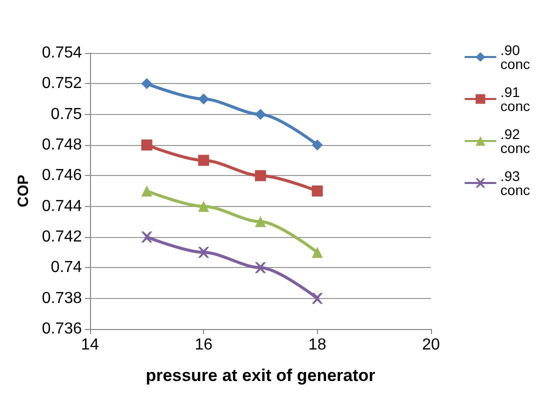  What do you see at coordinates (261, 375) in the screenshot?
I see `x-axis-title: pressure at exit of generator` at bounding box center [261, 375].